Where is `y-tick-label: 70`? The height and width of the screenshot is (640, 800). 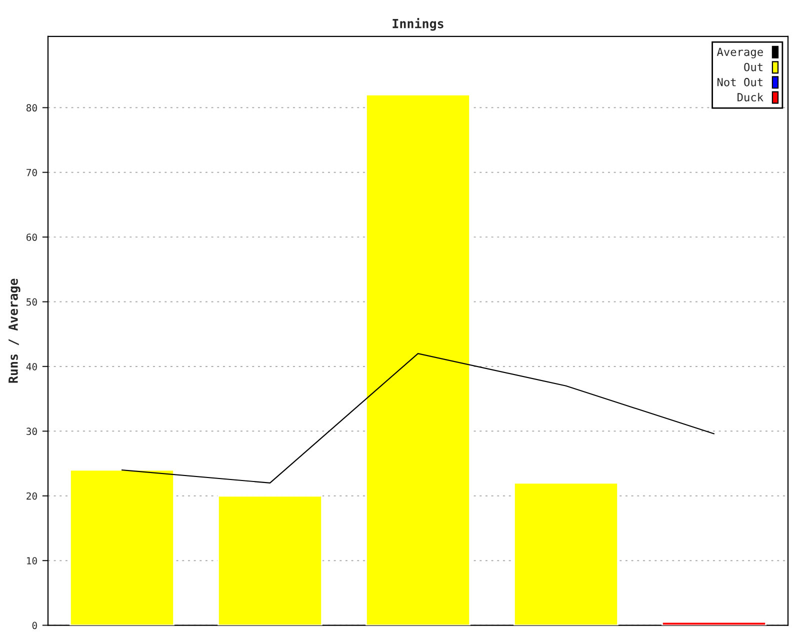 y-tick-label: 70 is located at coordinates (31, 172).